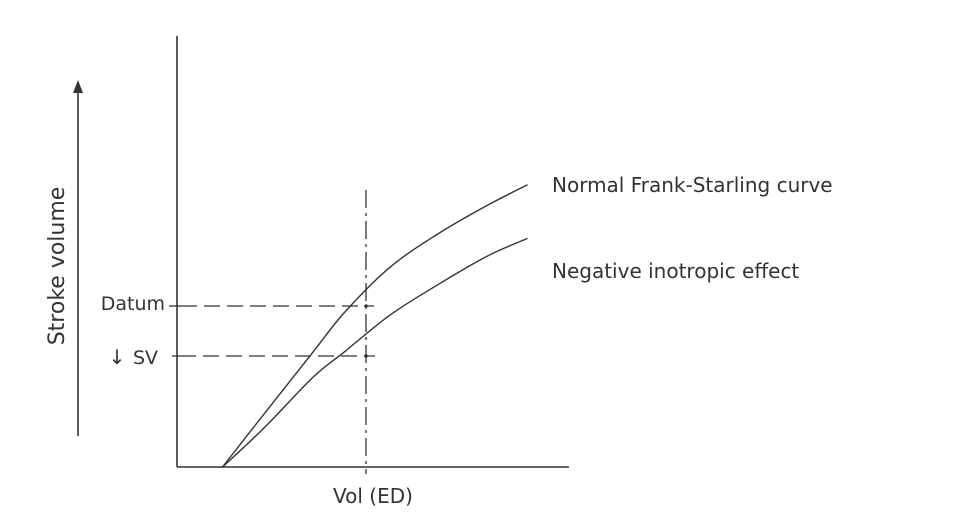  Describe the element at coordinates (78, 86) in the screenshot. I see `y-direction-arrowhead` at that location.